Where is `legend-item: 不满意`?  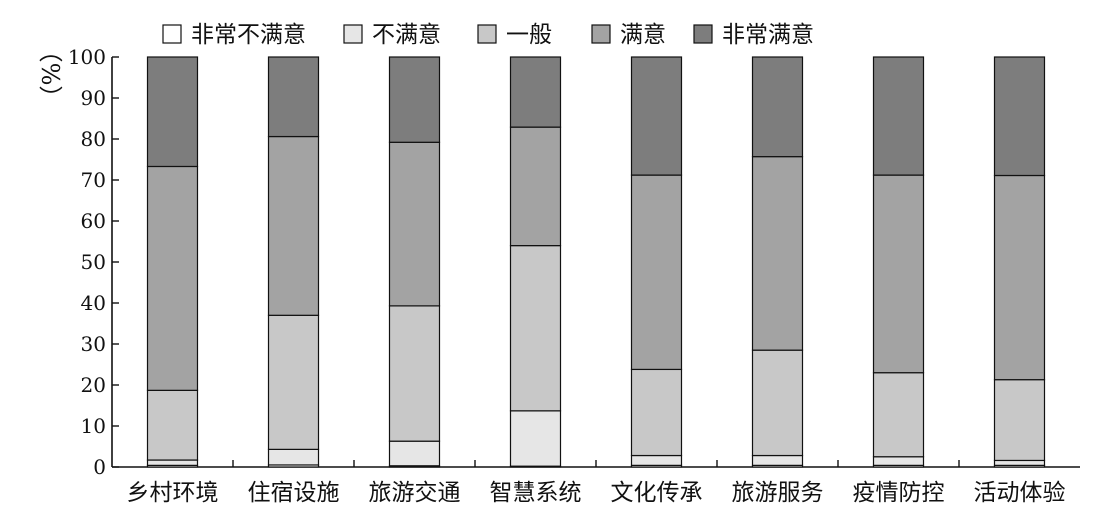 legend-item: 不满意 is located at coordinates (392, 35).